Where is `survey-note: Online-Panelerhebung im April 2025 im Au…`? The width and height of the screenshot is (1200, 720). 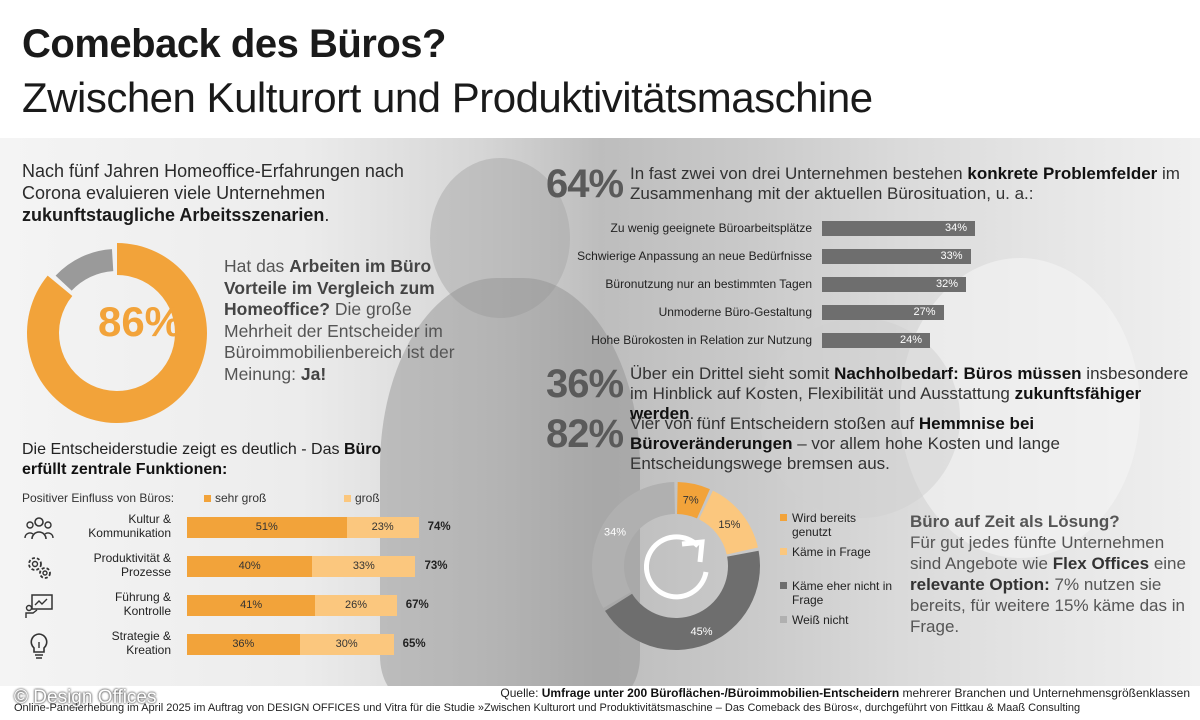
survey-note: Online-Panelerhebung im April 2025 im Au… is located at coordinates (547, 708).